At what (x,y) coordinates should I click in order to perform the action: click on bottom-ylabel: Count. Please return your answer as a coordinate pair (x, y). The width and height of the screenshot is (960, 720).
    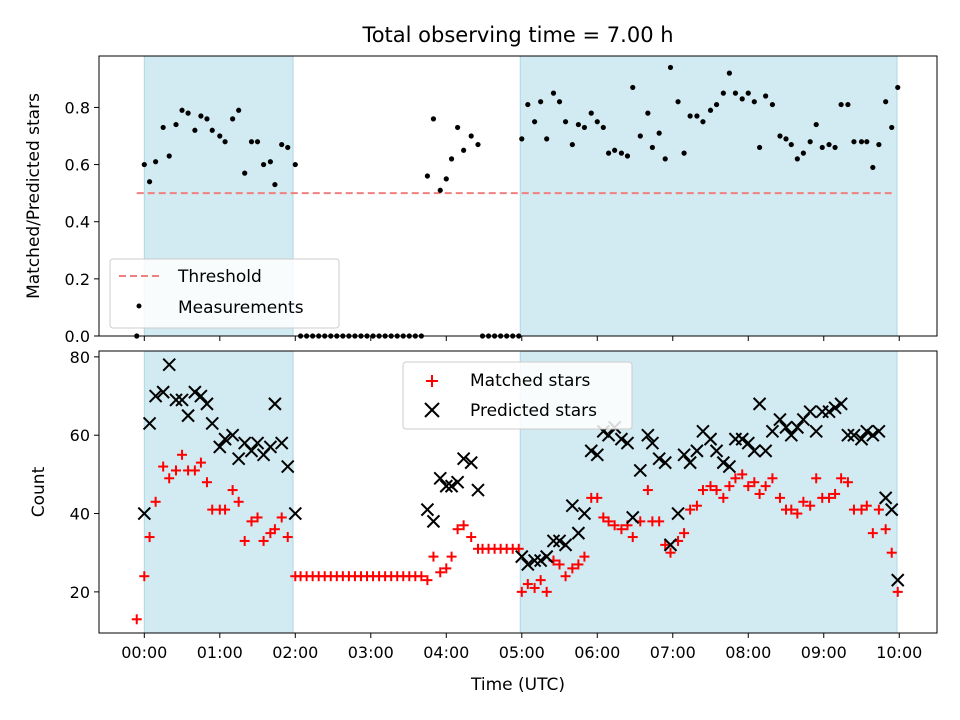
    Looking at the image, I should click on (39, 491).